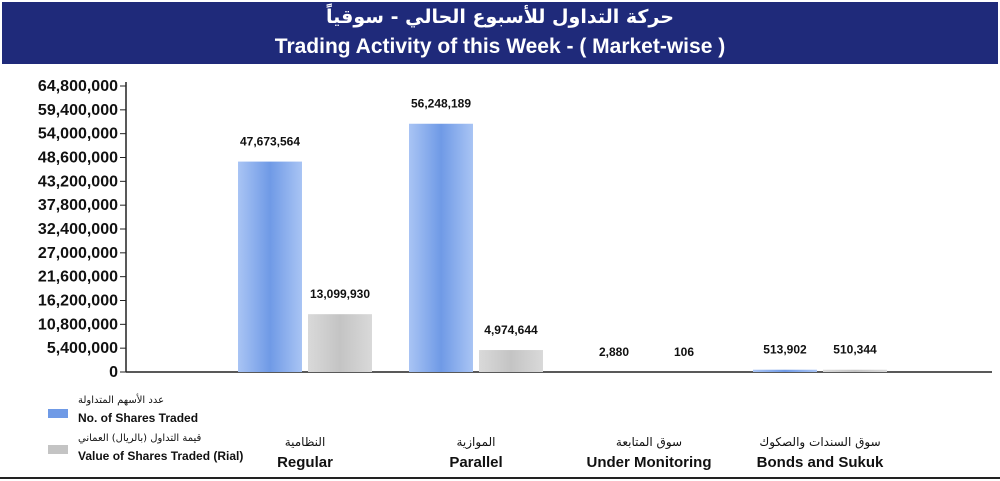  I want to click on category-label-ar-2: سوق المتابعة, so click(649, 442).